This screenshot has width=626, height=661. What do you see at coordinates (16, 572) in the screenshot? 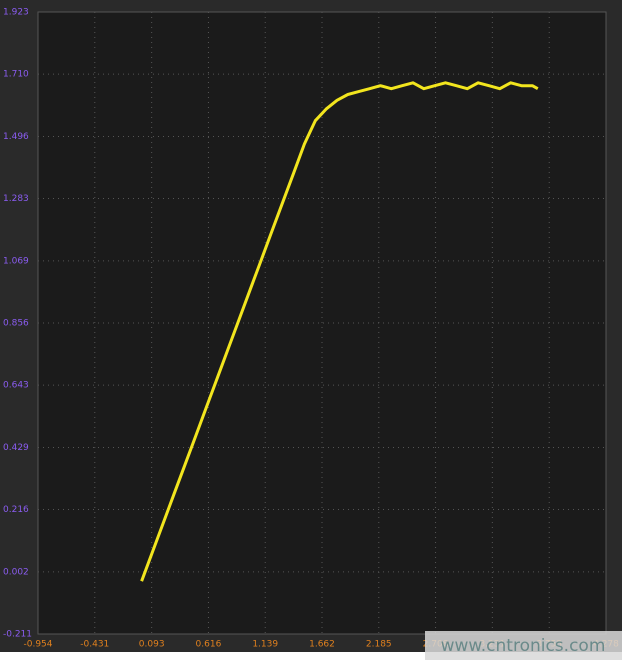
I see `y-tick-label: 0.002` at bounding box center [16, 572].